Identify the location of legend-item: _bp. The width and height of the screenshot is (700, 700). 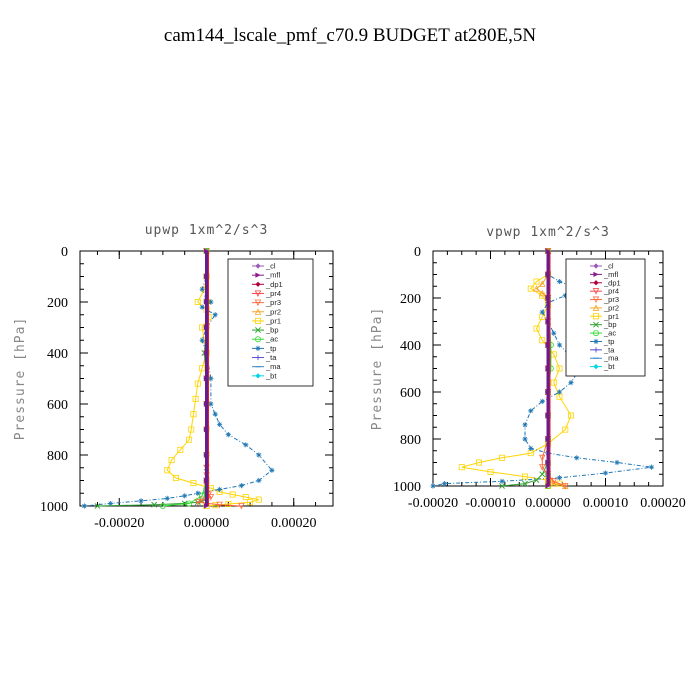
(603, 324).